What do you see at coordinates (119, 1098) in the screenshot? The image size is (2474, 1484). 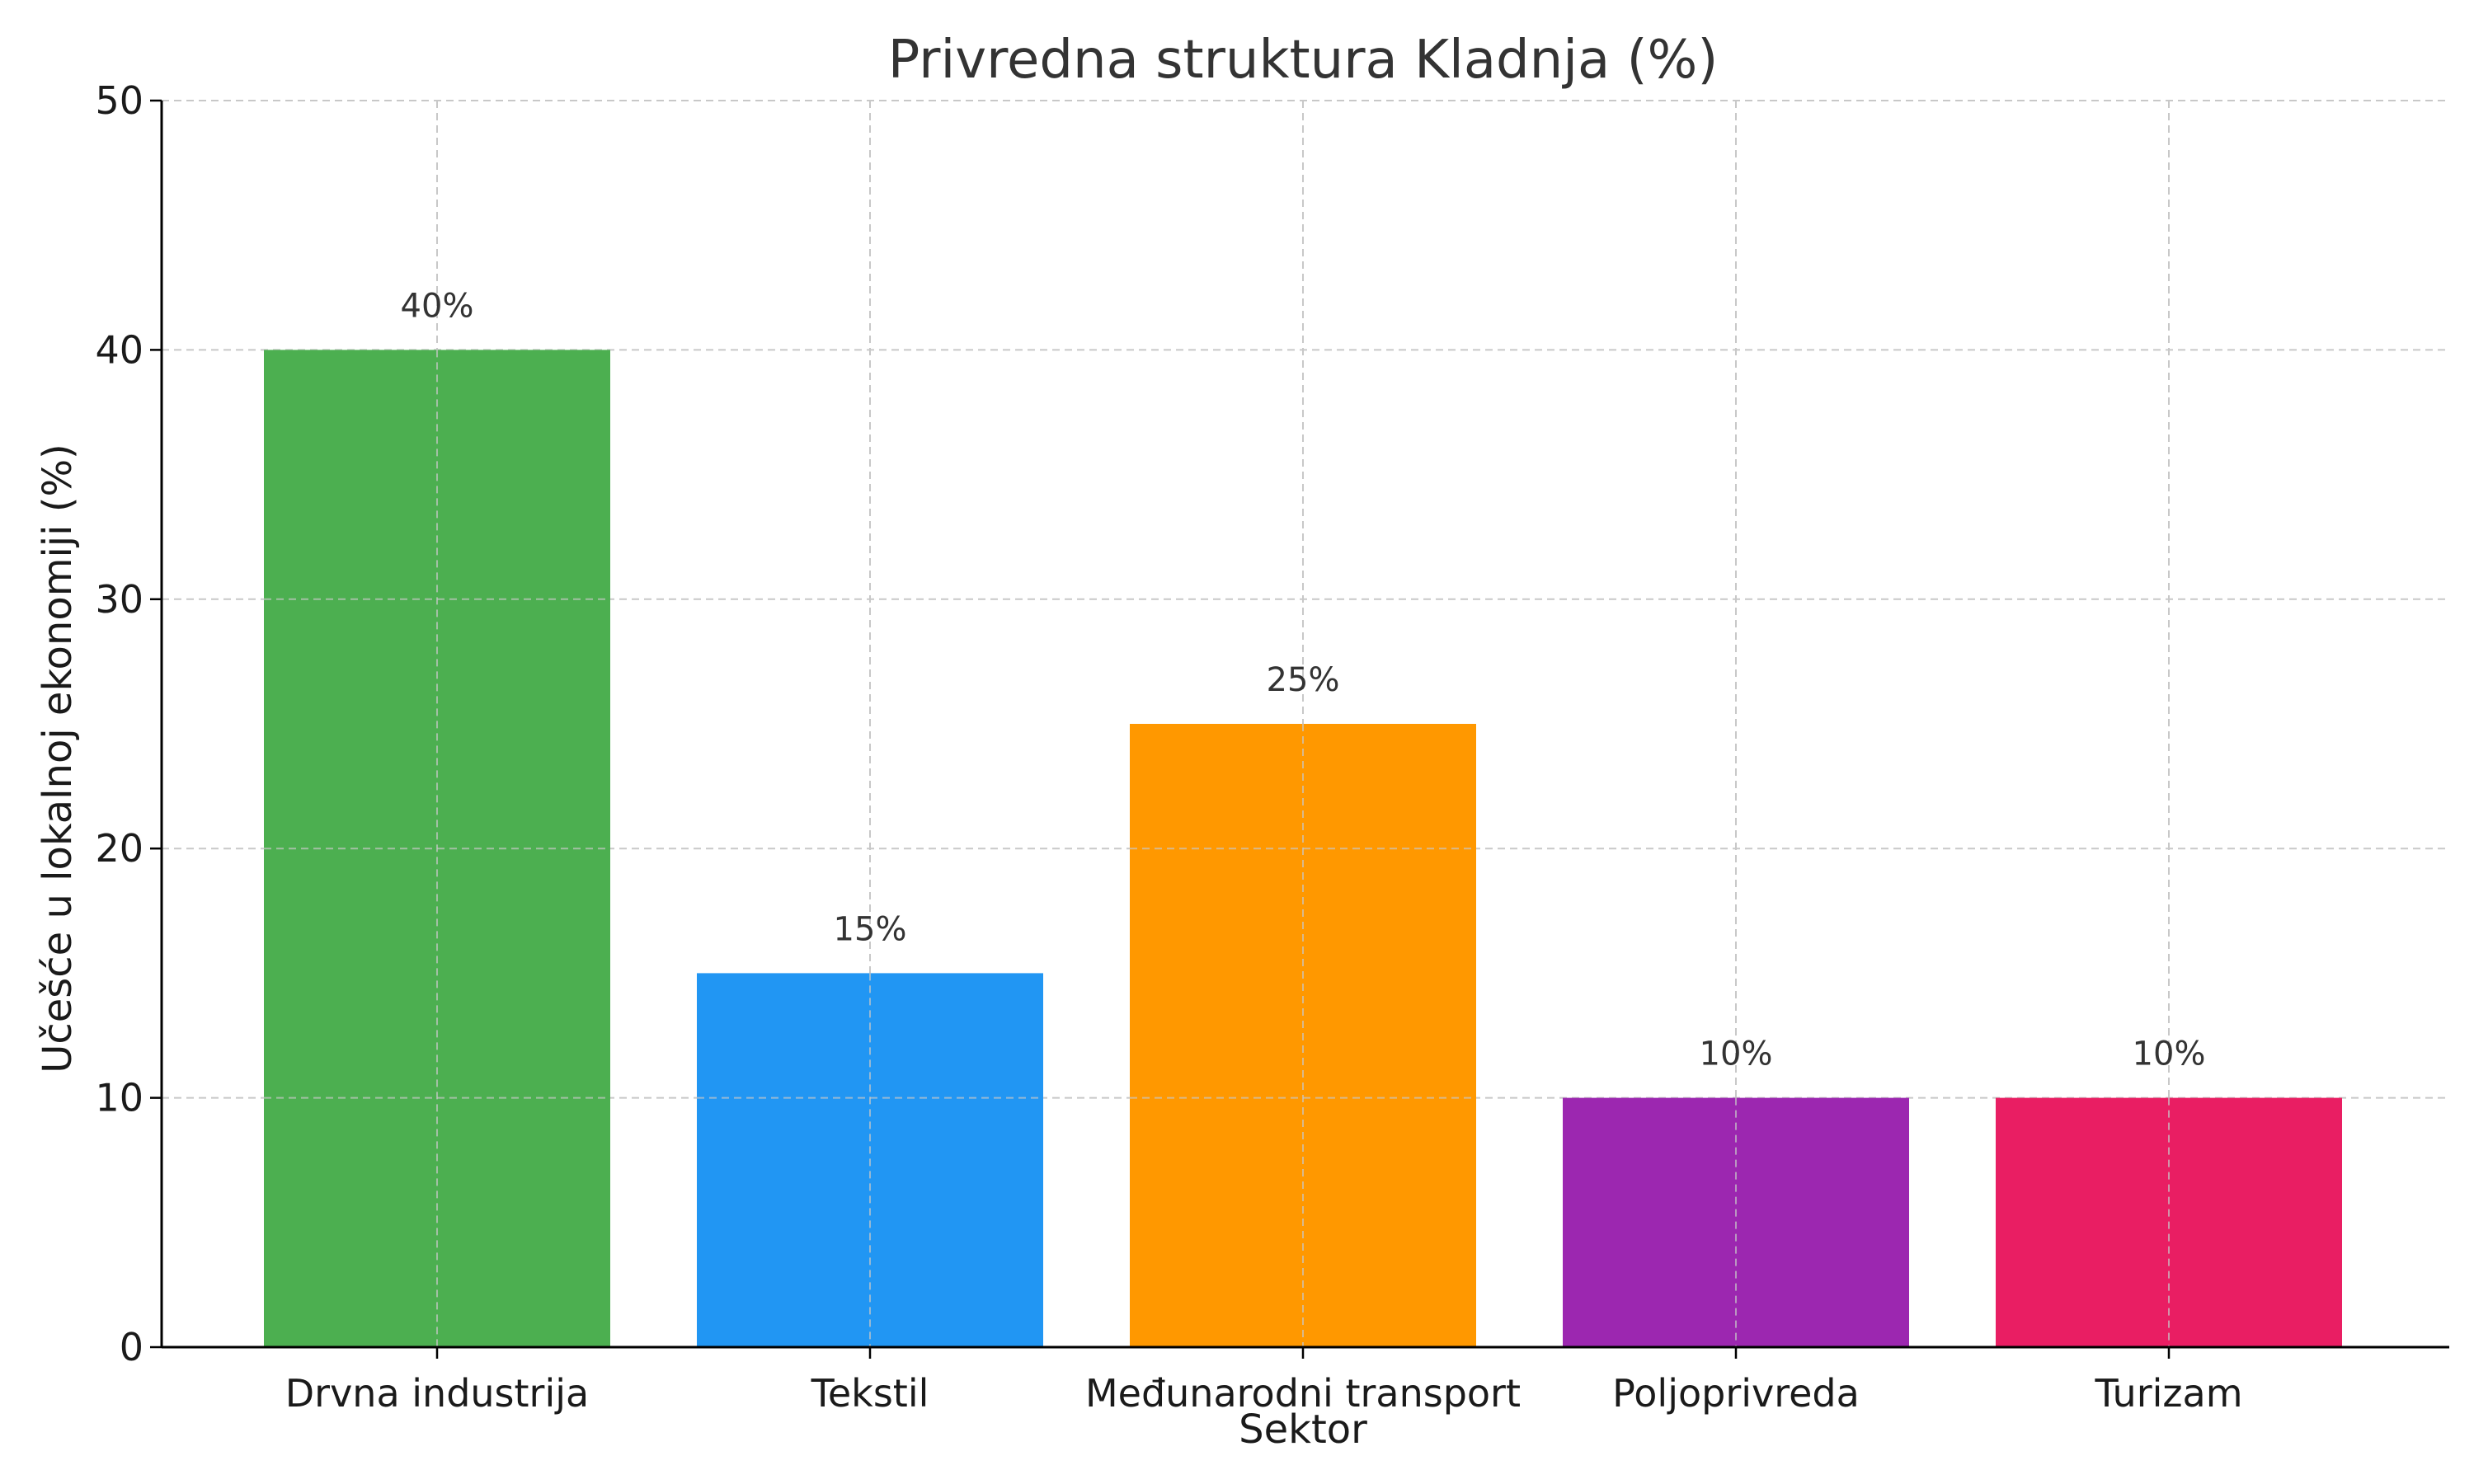 I see `y-tick-label: 10` at bounding box center [119, 1098].